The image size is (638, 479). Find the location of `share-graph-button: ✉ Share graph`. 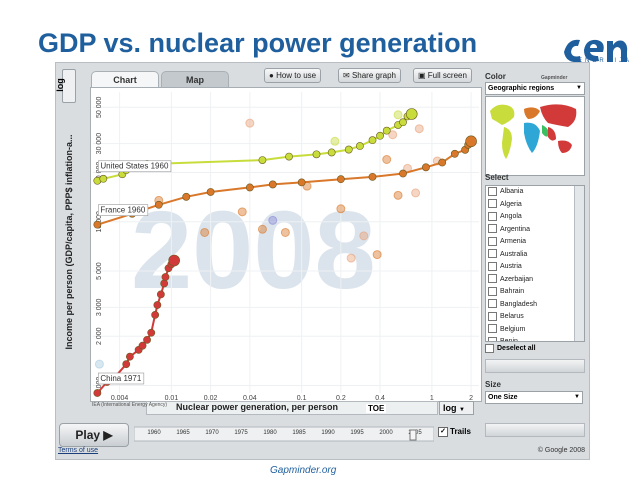

share-graph-button: ✉ Share graph is located at coordinates (369, 75).